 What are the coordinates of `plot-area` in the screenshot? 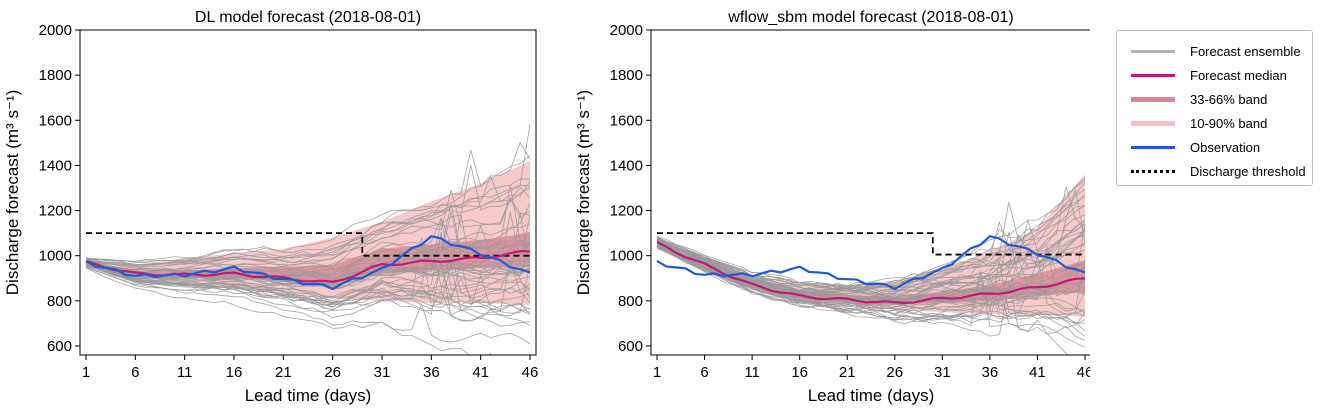 It's located at (871, 264).